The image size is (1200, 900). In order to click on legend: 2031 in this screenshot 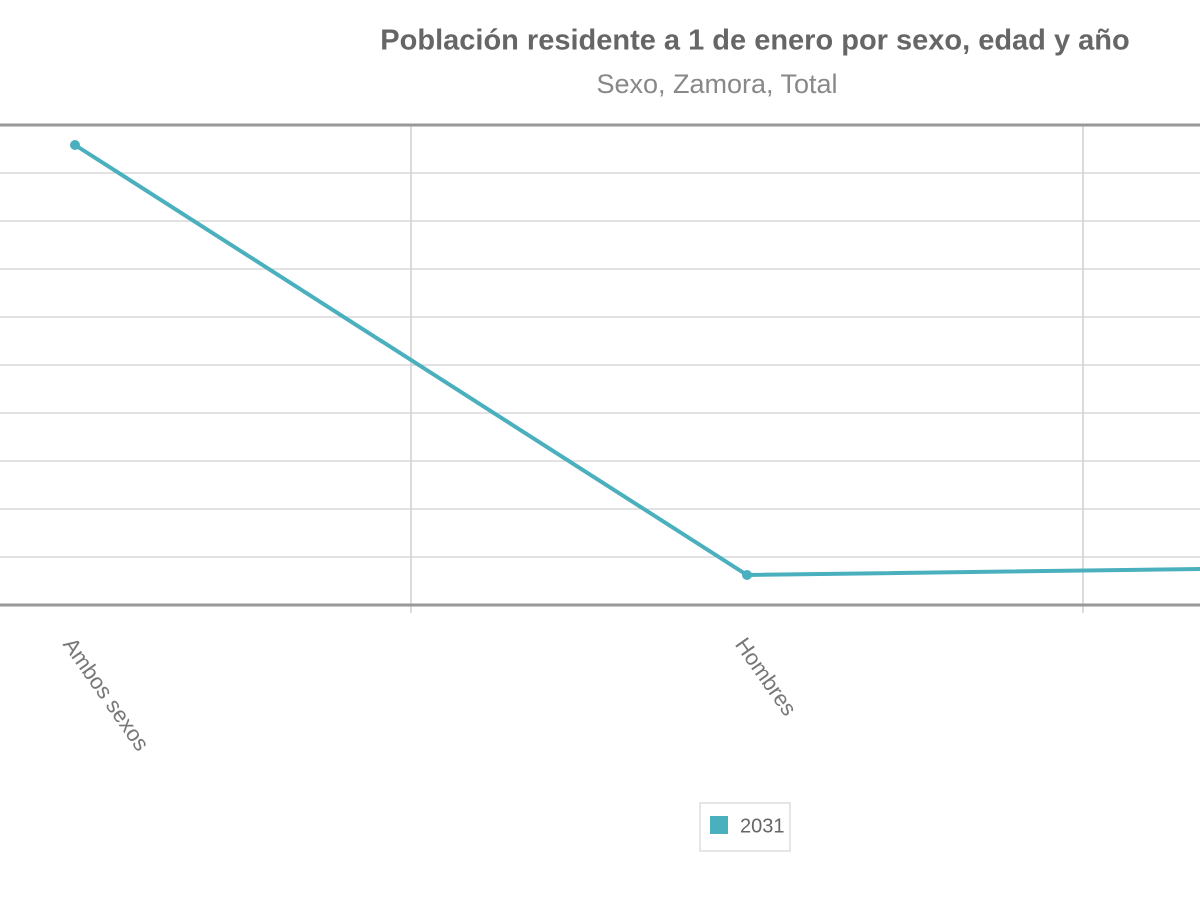, I will do `click(745, 827)`.